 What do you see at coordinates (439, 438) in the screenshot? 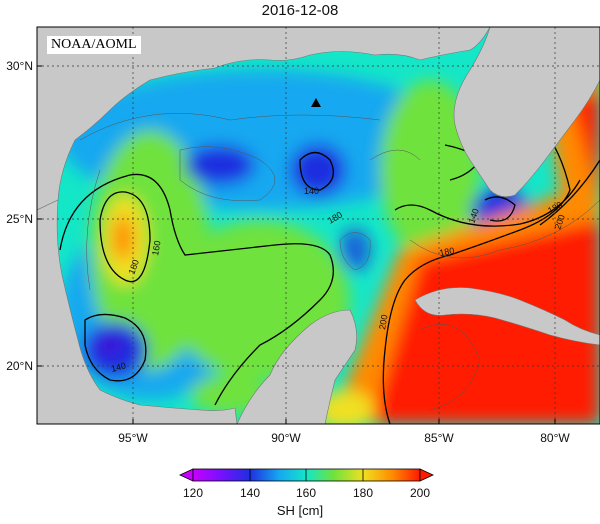
I see `lon-tick-label: 85°W` at bounding box center [439, 438].